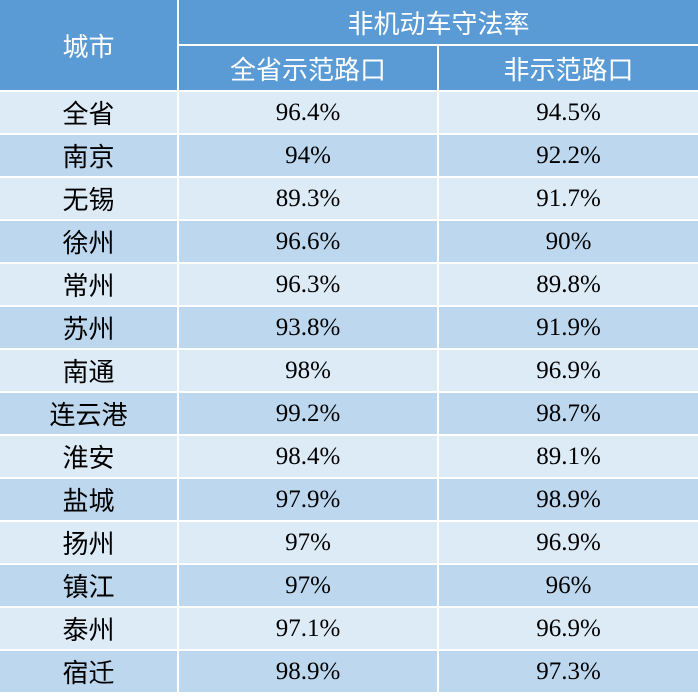 The image size is (698, 700). I want to click on city-cell: 无锡, so click(89, 199).